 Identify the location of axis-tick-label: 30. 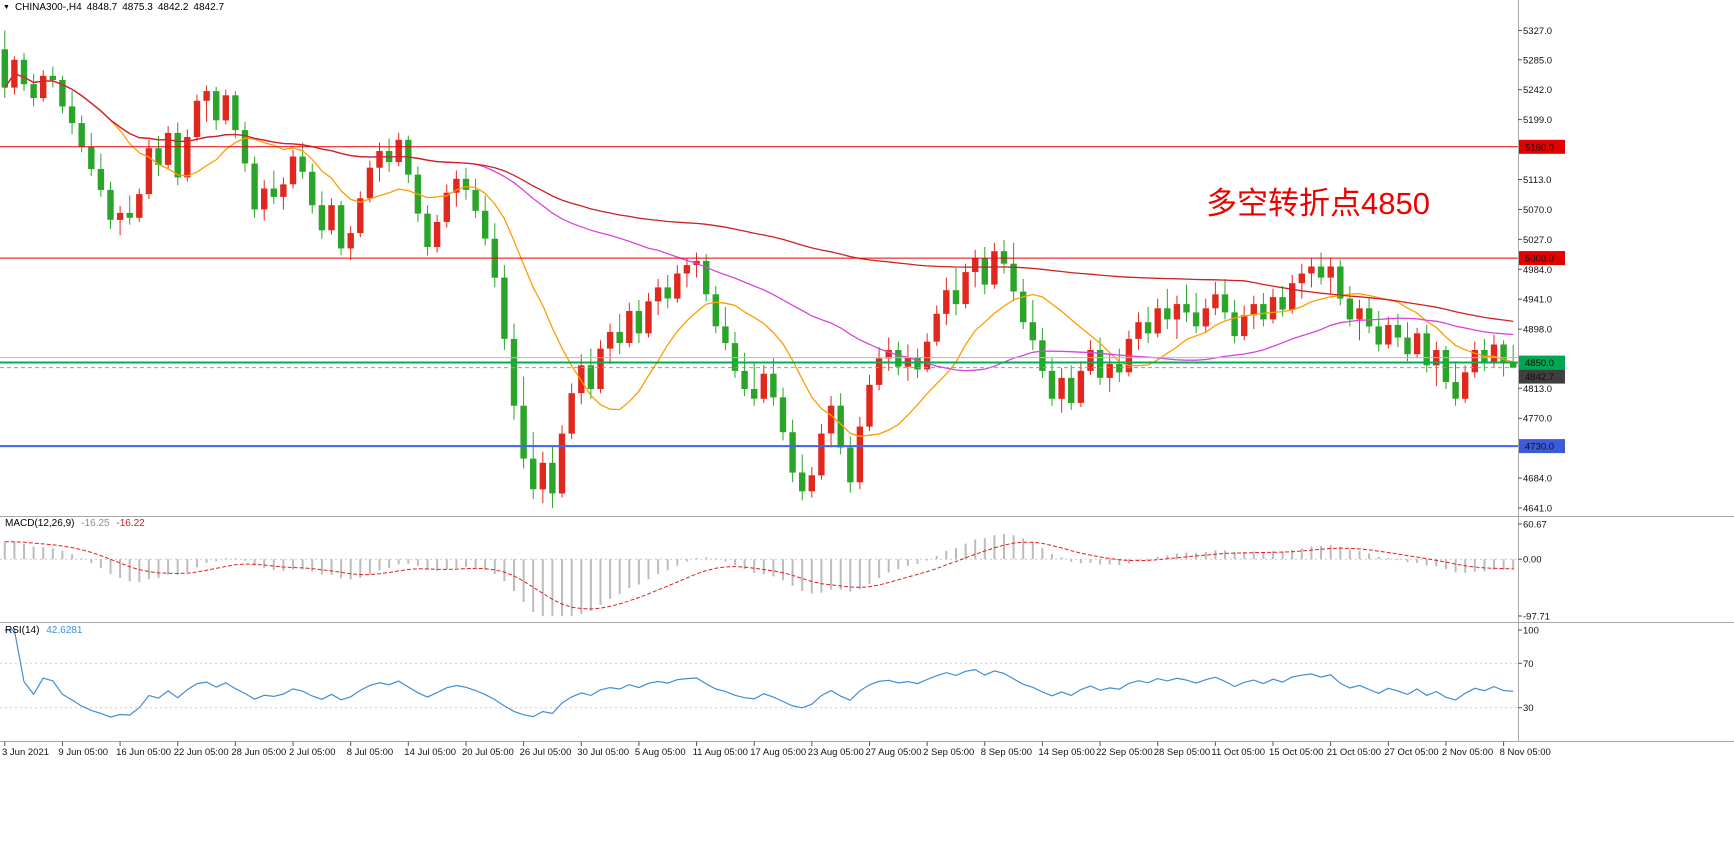
(1528, 708).